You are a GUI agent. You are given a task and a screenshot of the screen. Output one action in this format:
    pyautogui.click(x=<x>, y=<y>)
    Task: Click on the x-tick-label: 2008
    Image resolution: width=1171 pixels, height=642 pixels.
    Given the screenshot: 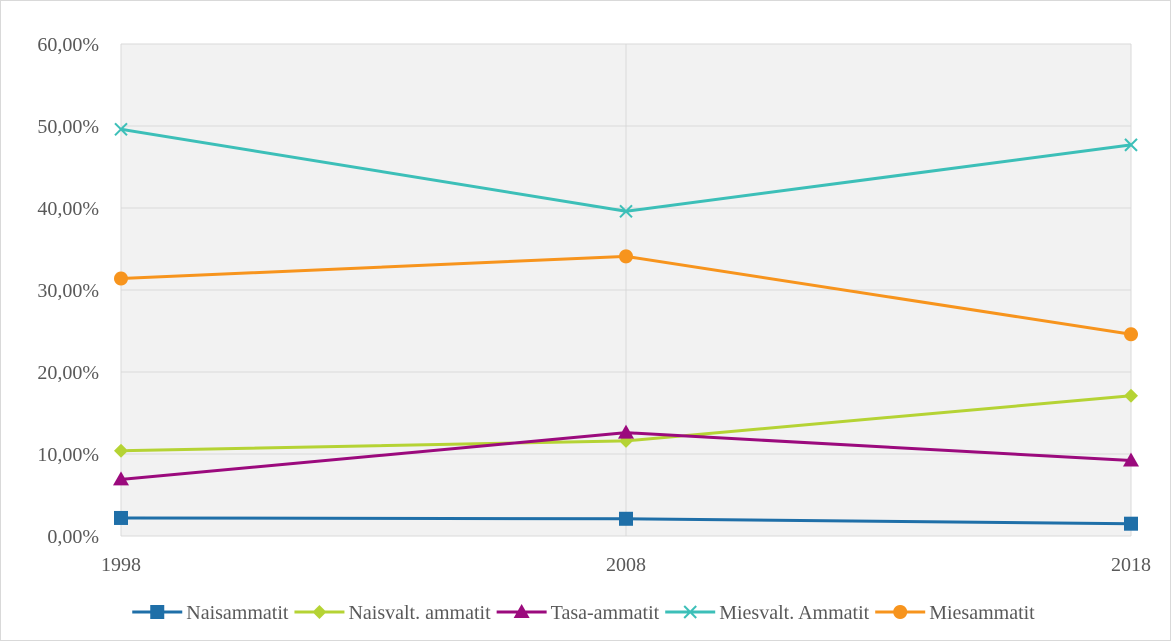 What is the action you would take?
    pyautogui.click(x=626, y=565)
    